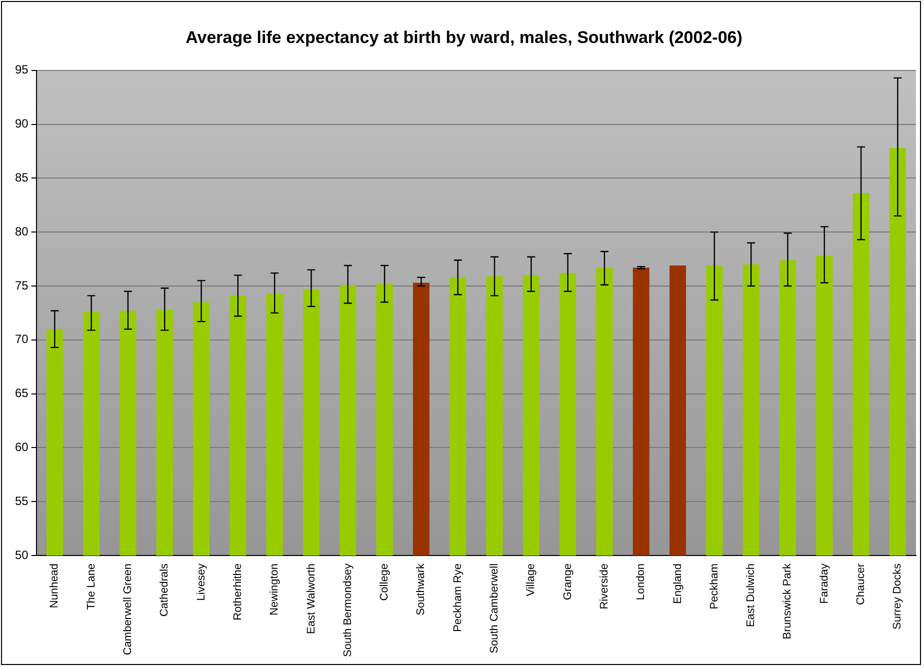  I want to click on x-tick-label: England, so click(678, 583).